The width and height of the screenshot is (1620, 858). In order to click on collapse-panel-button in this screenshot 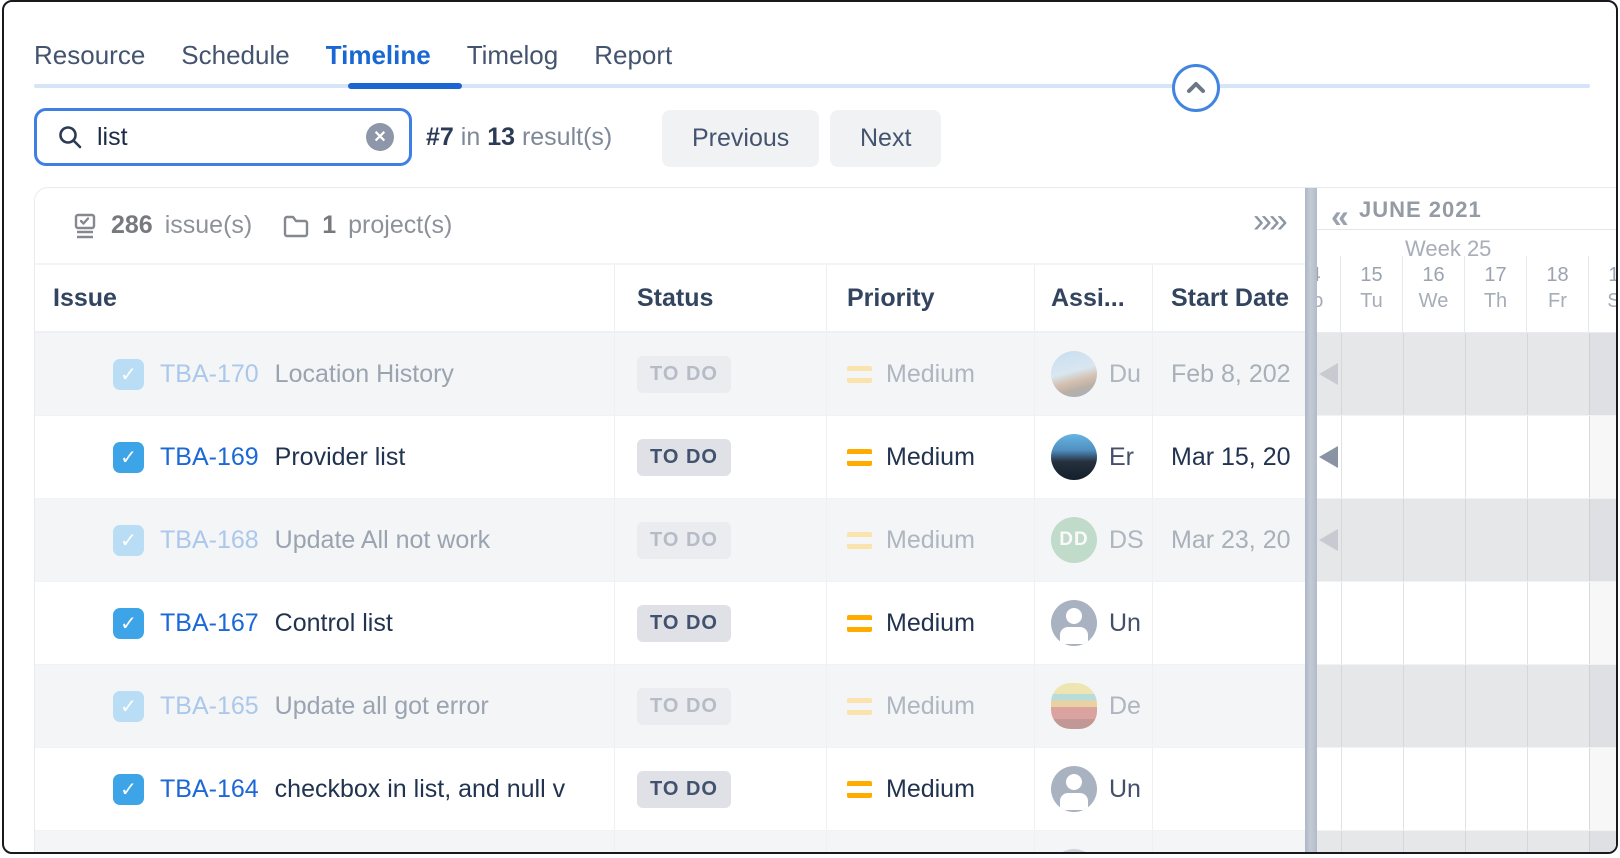, I will do `click(1196, 88)`.